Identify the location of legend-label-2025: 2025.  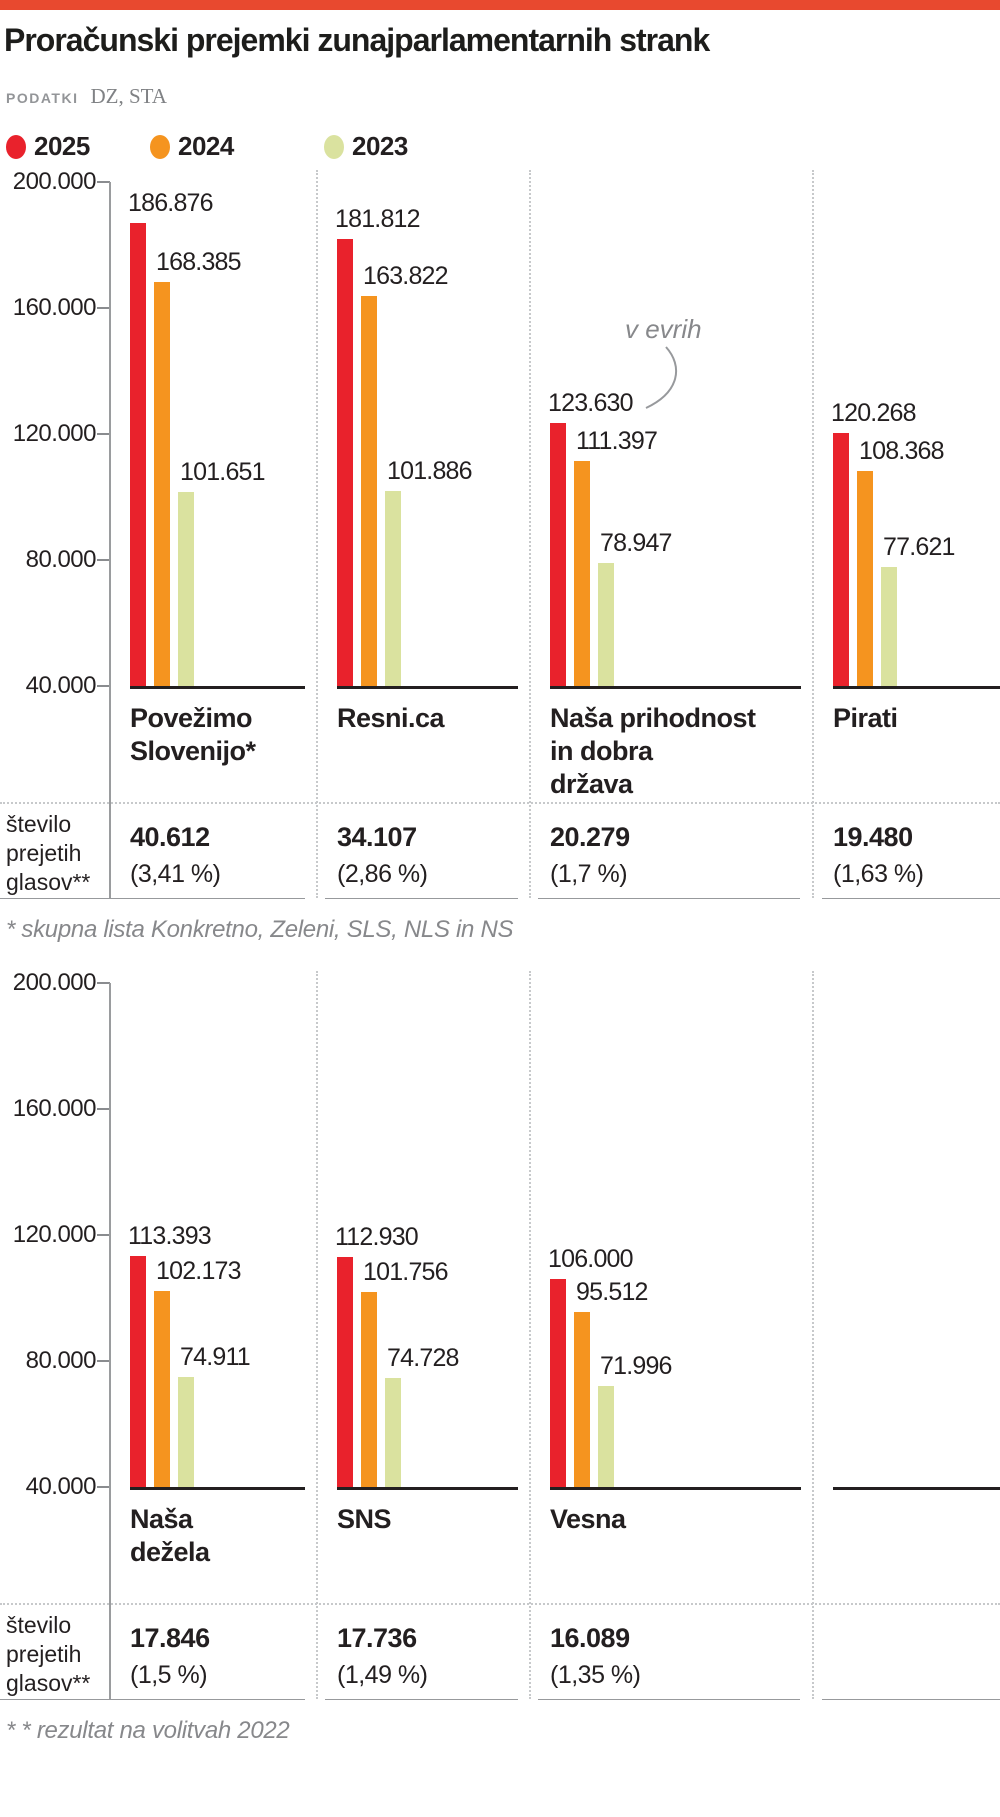
(62, 146).